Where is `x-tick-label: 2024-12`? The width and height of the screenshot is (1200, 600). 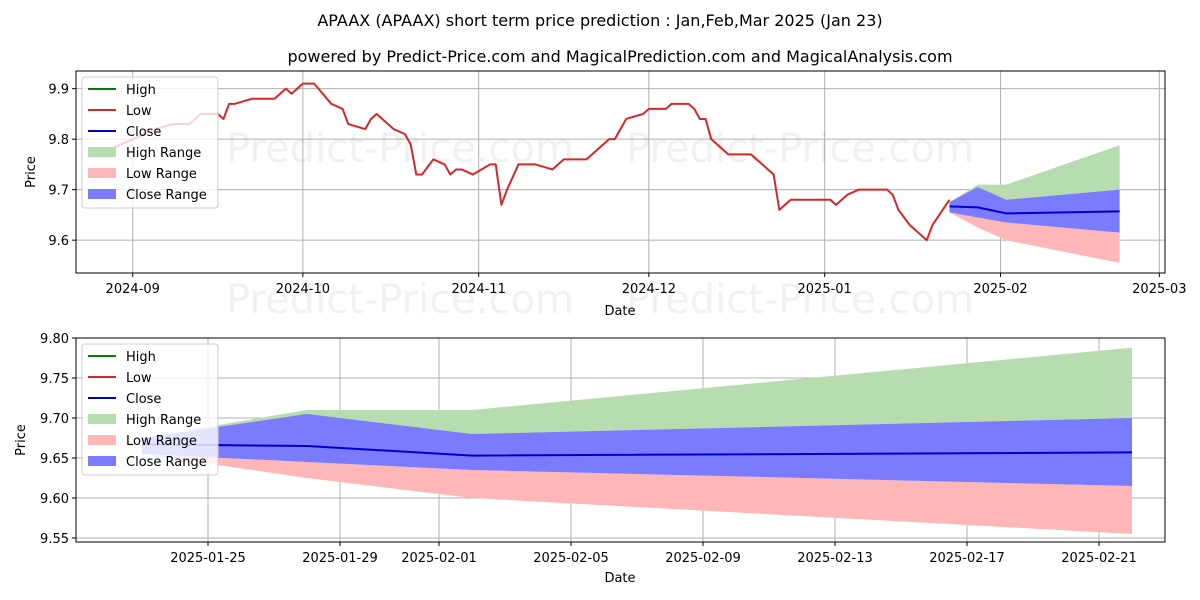
x-tick-label: 2024-12 is located at coordinates (649, 289).